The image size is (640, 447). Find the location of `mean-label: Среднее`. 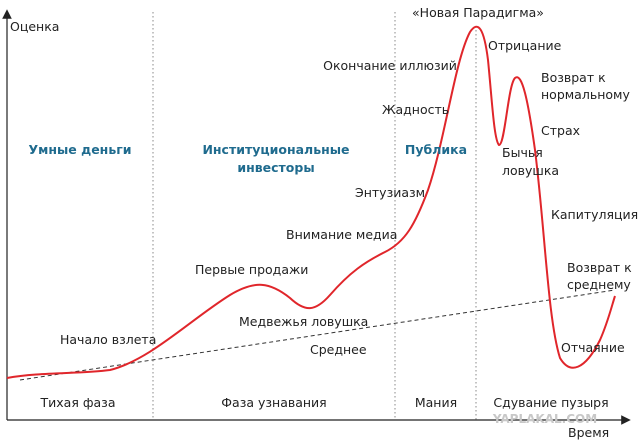

mean-label: Среднее is located at coordinates (338, 349).